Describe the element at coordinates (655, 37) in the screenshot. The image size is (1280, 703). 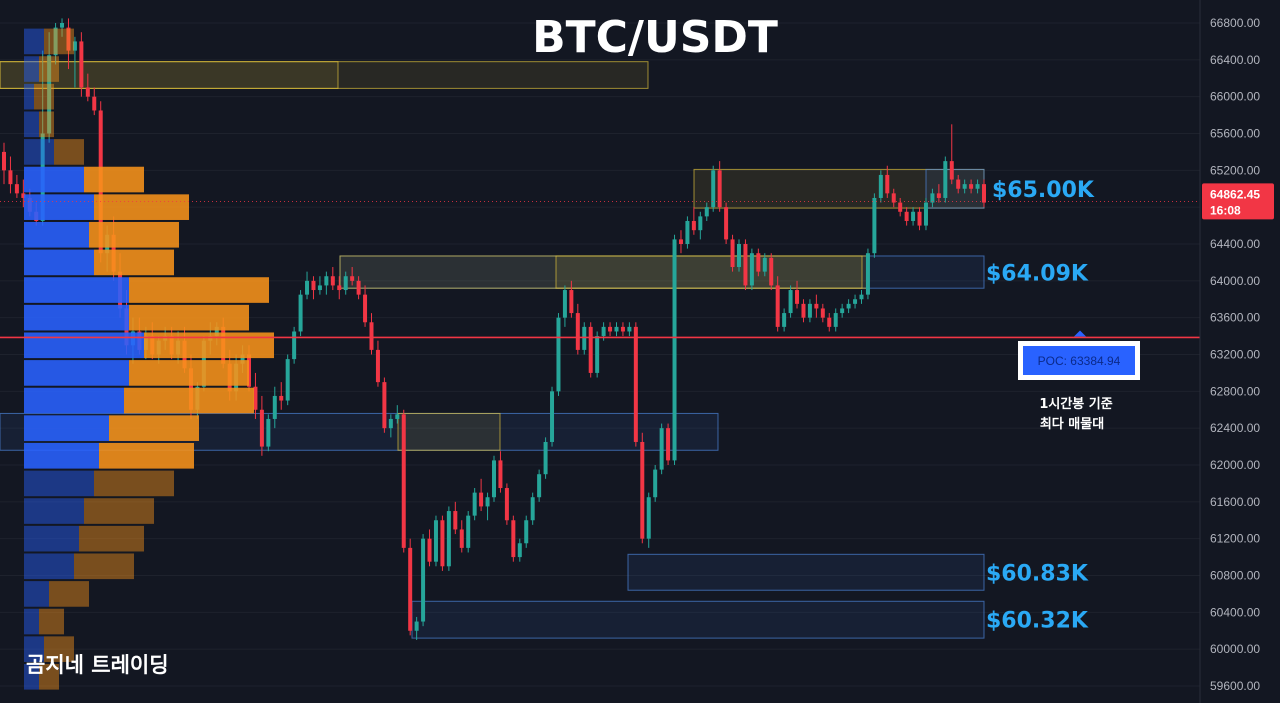
I see `chart-title: BTC/USDT` at that location.